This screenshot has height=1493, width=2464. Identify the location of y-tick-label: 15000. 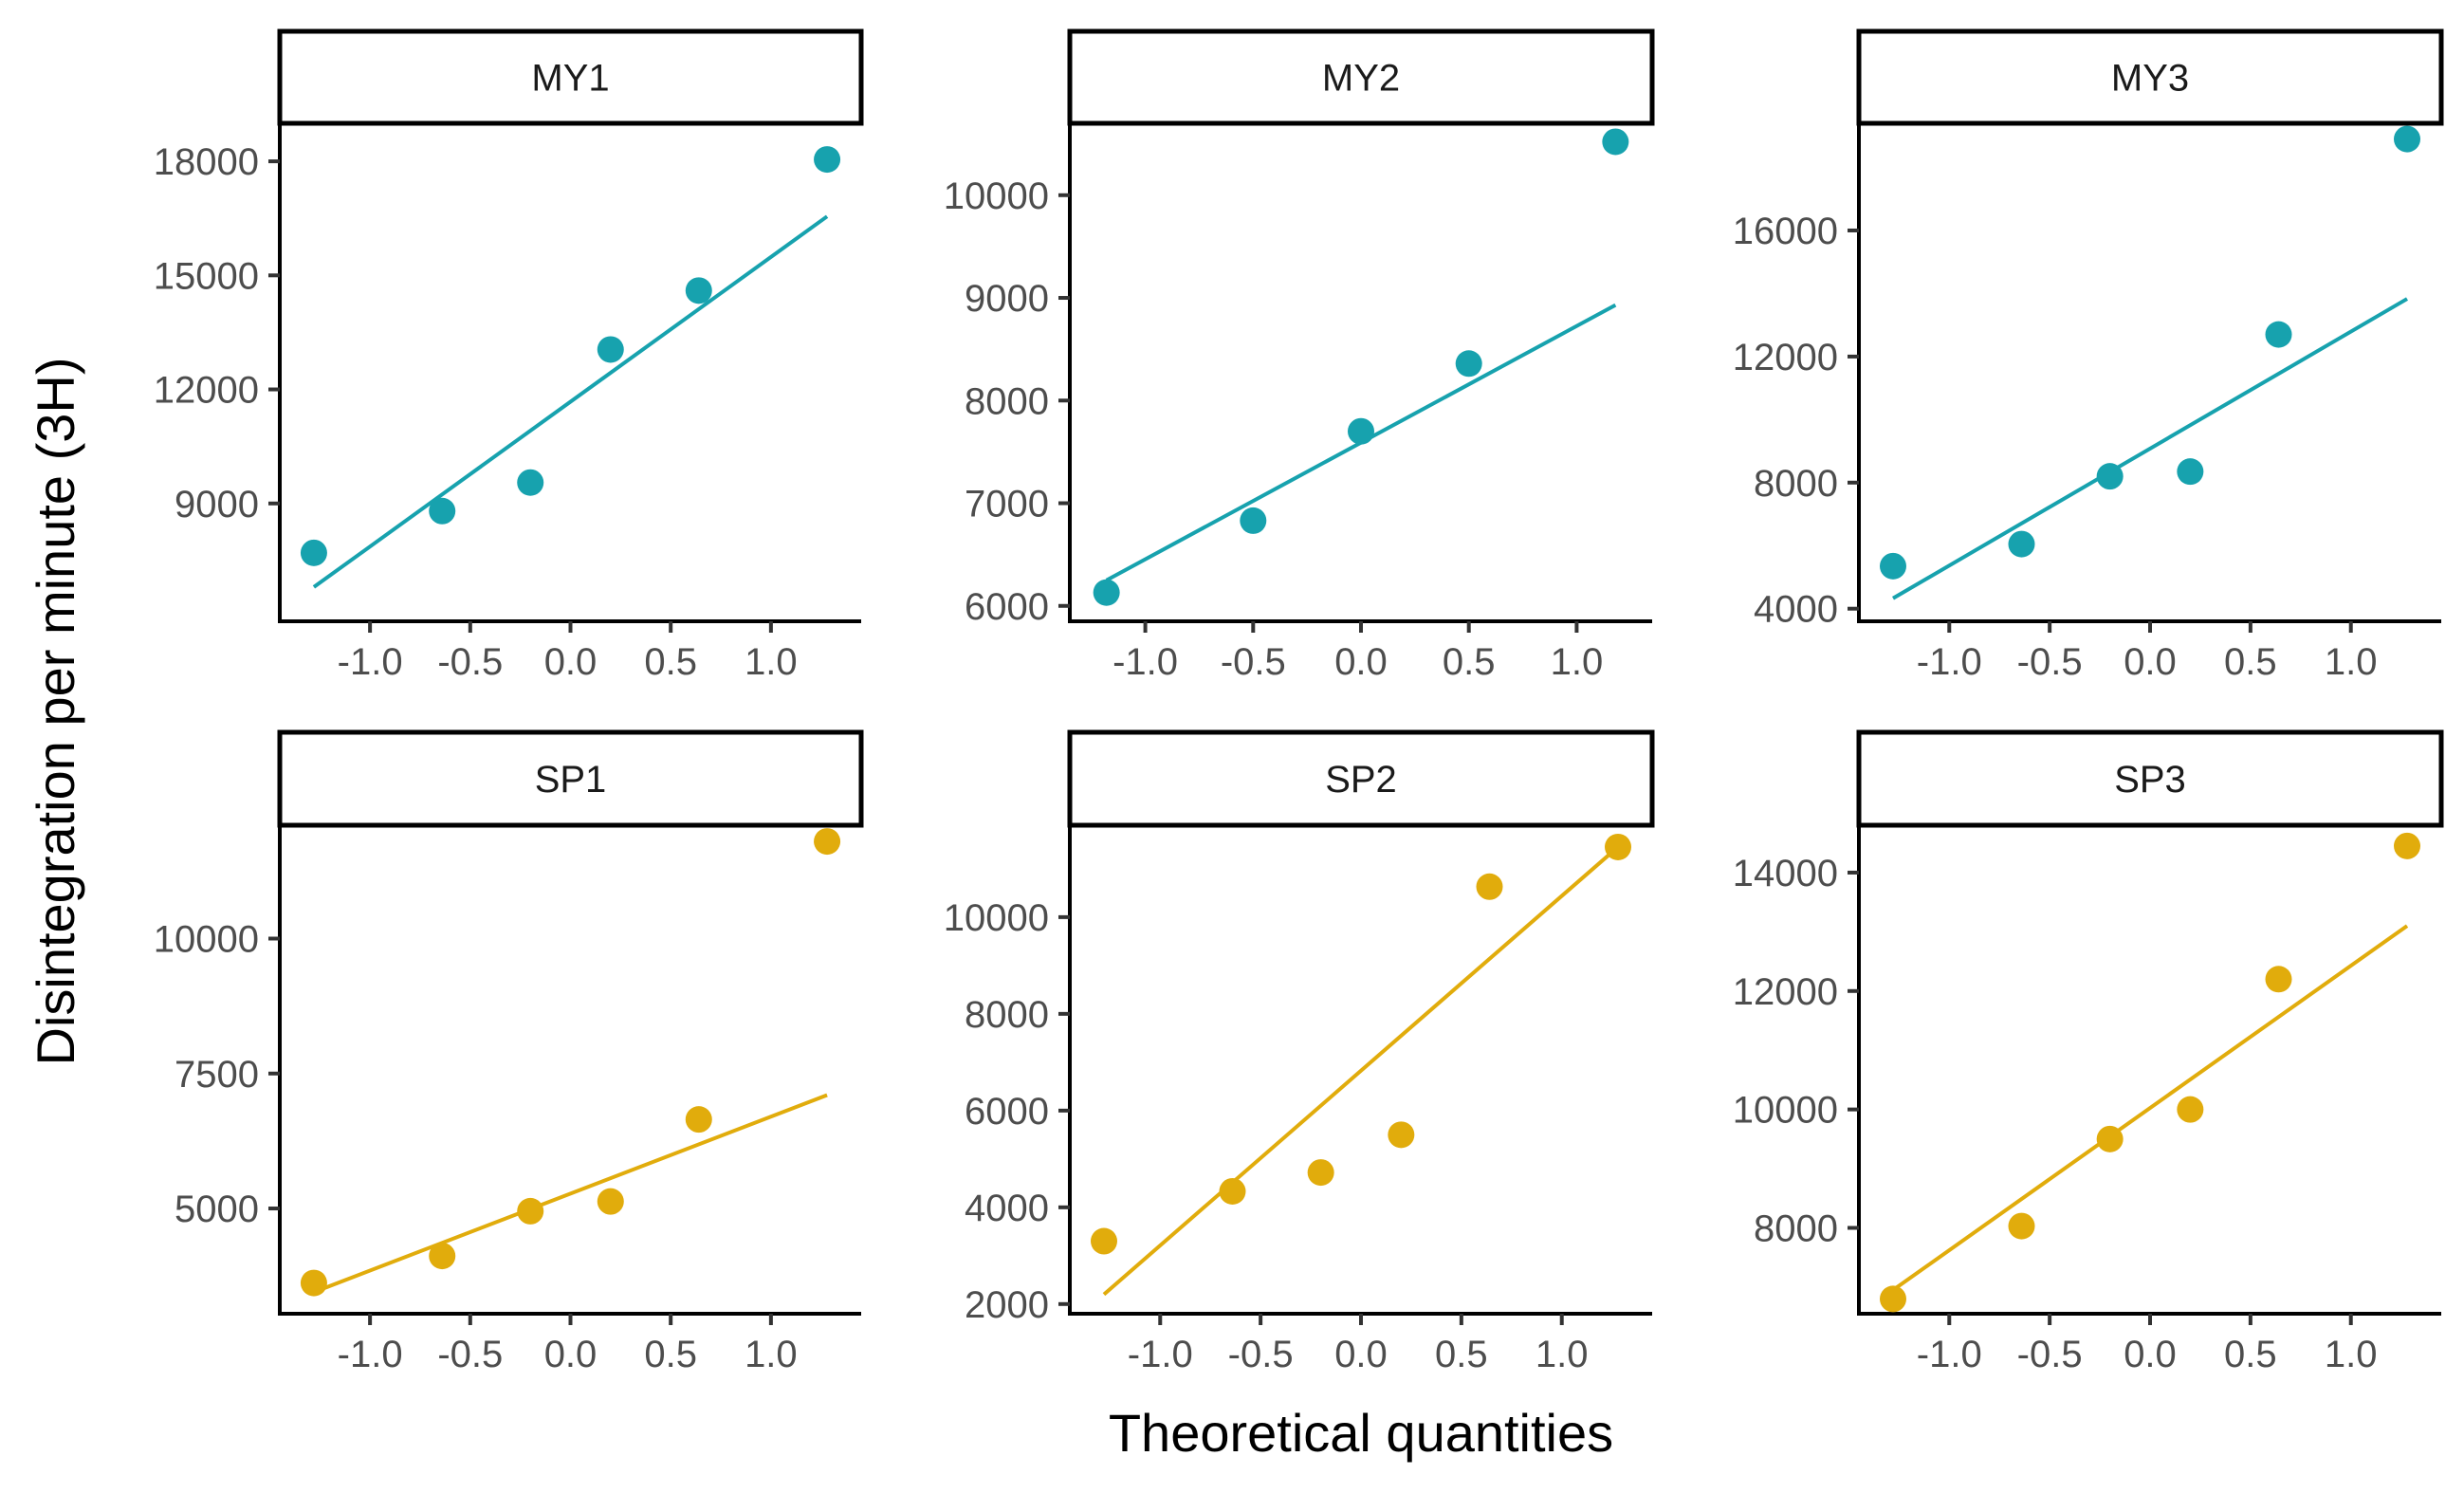
(206, 276).